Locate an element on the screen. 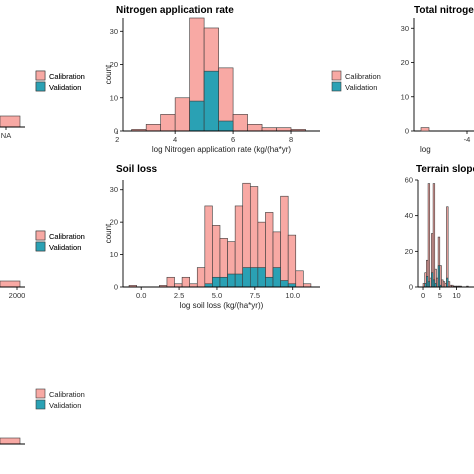 Image resolution: width=474 pixels, height=474 pixels. x-tick-label: 2 is located at coordinates (117, 139).